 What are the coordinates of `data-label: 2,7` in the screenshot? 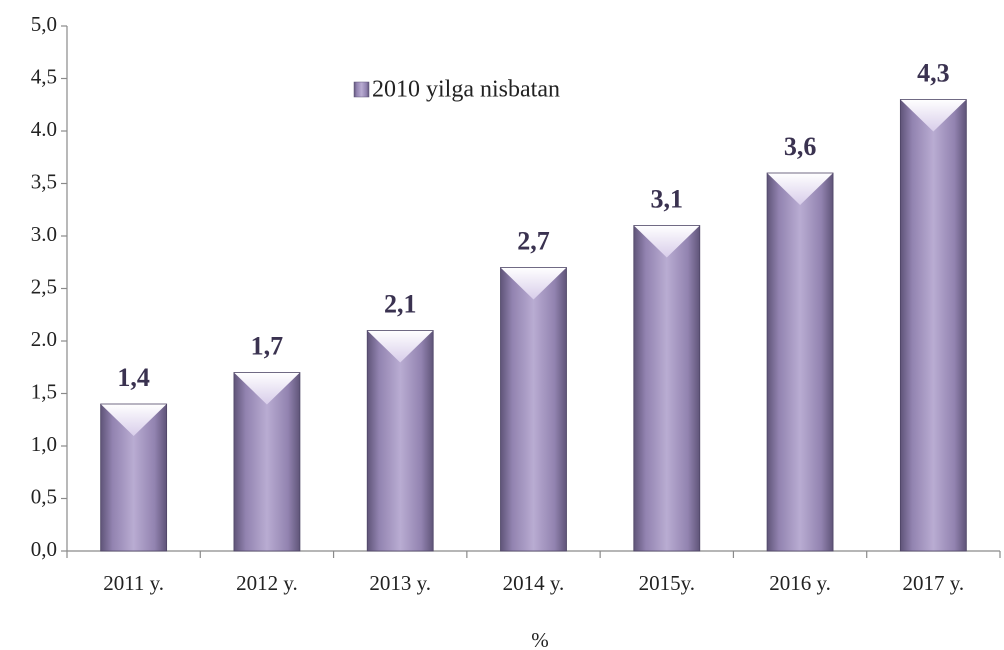 It's located at (533, 240).